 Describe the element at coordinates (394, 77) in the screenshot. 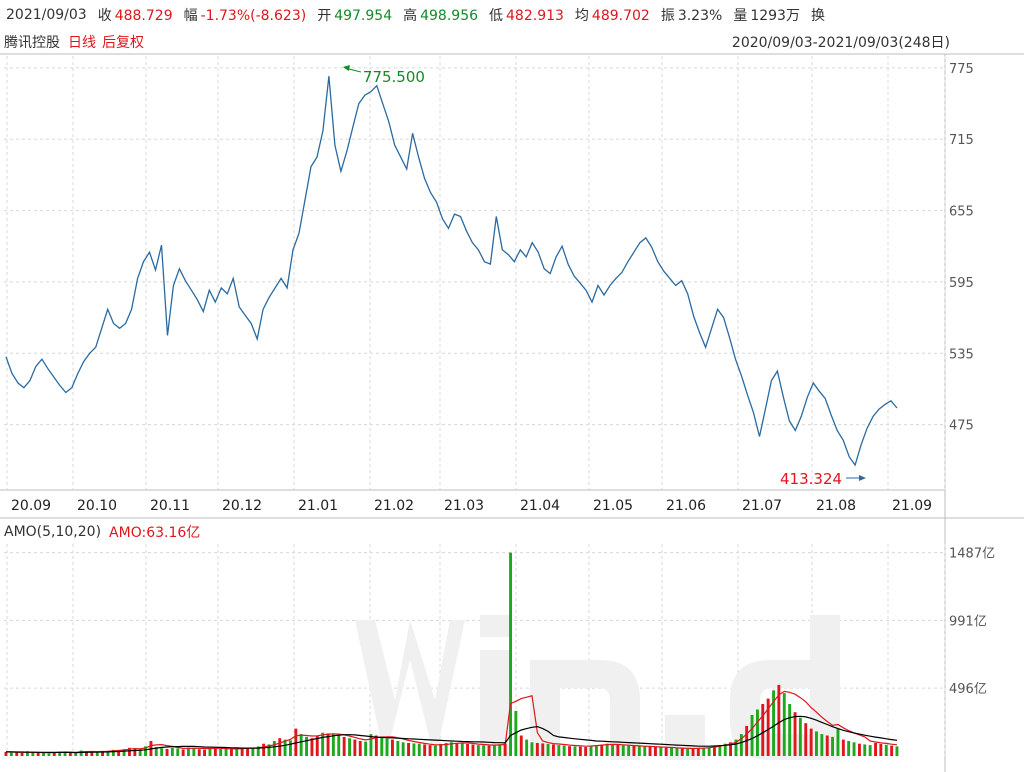

I see `max-price-label: 775.500` at that location.